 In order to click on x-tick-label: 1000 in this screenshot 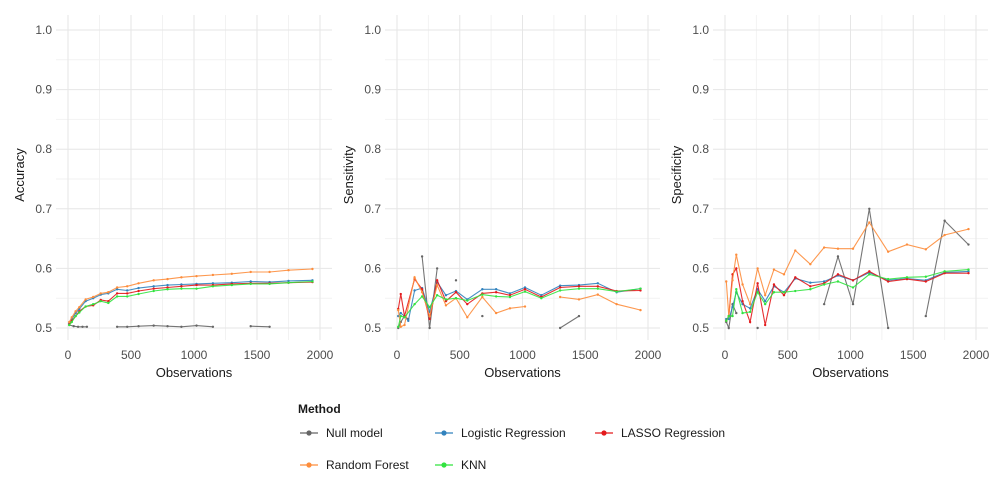, I will do `click(522, 355)`.